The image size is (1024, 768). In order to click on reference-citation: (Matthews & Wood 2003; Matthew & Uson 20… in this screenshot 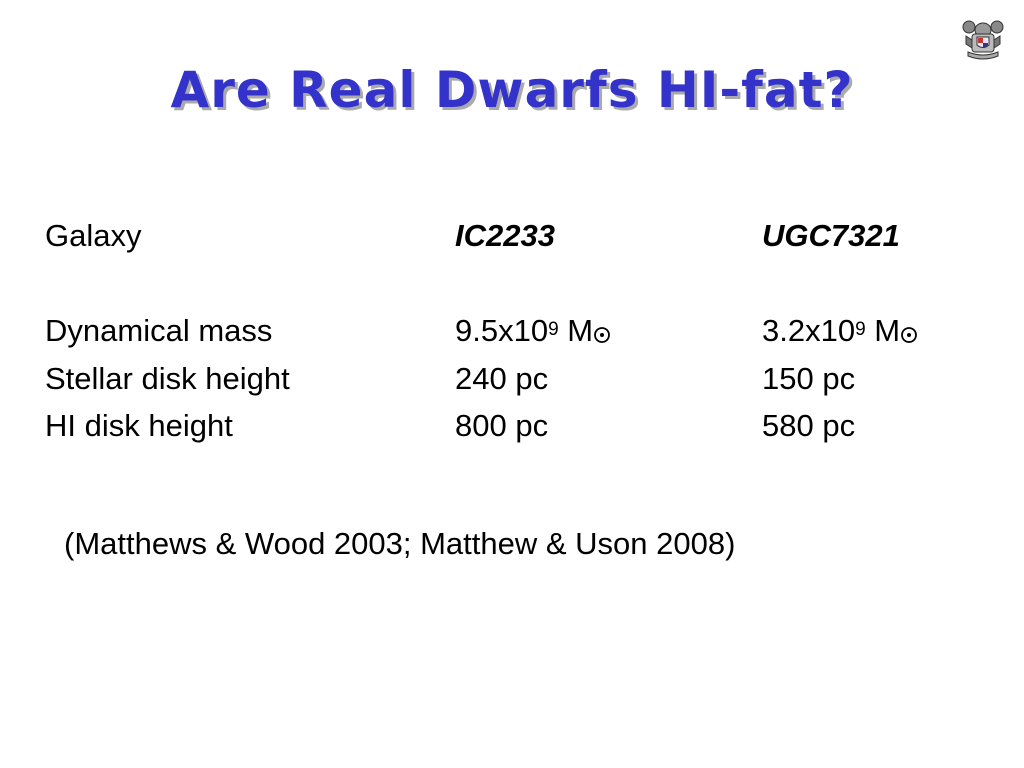, I will do `click(400, 543)`.